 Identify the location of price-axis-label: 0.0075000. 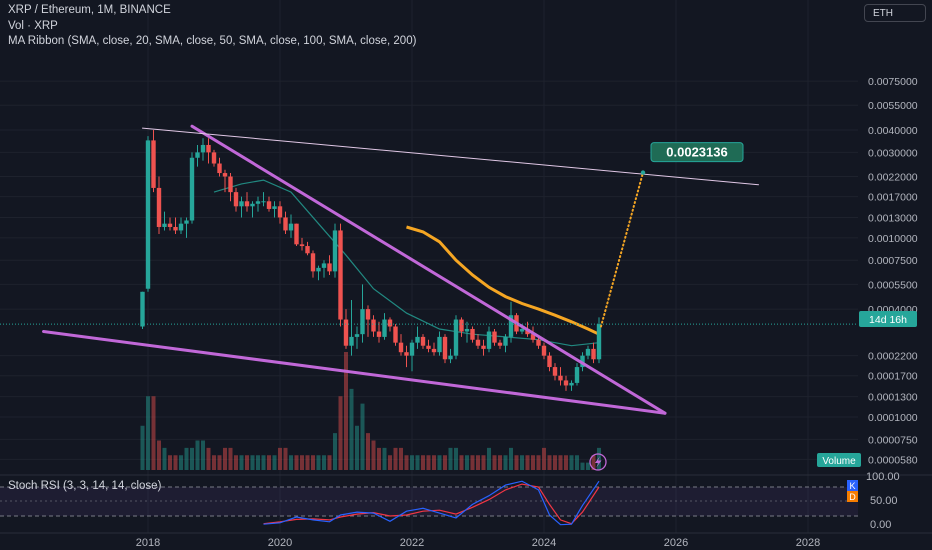
(893, 82).